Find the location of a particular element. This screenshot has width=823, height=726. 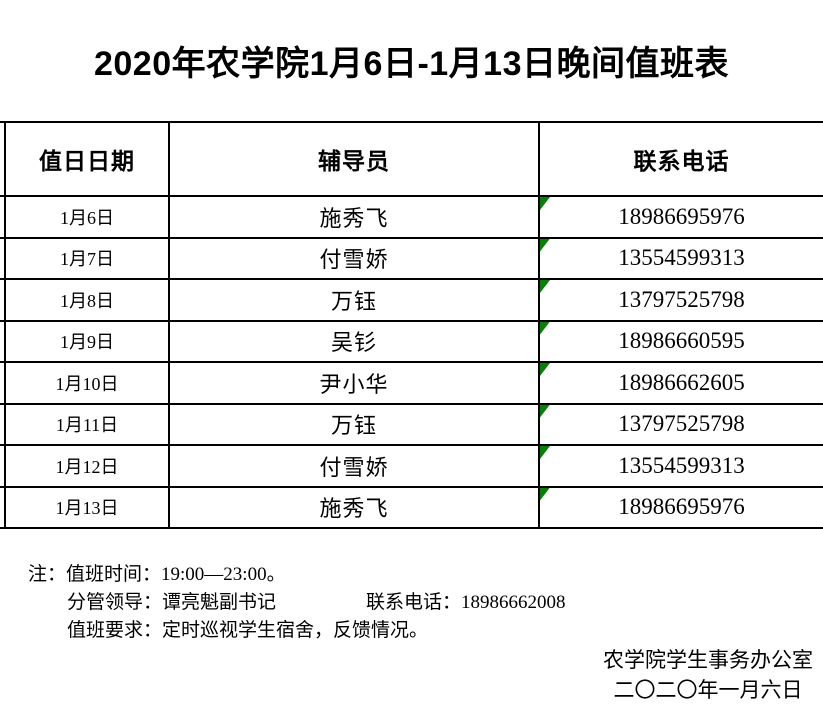

counselor-cell: 尹小华 is located at coordinates (354, 383).